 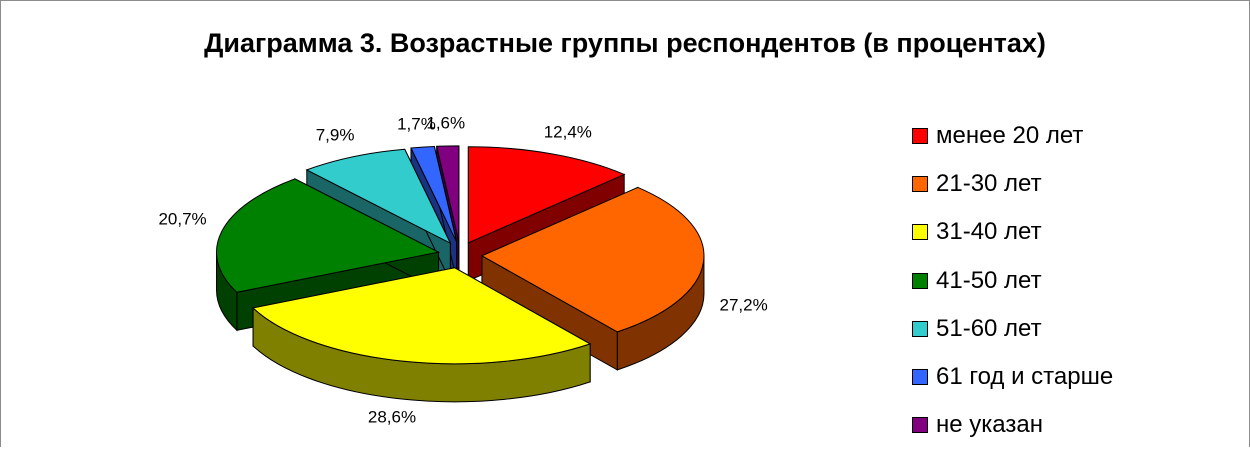 I want to click on legend-label-1: менее 20 лет, so click(x=1010, y=136).